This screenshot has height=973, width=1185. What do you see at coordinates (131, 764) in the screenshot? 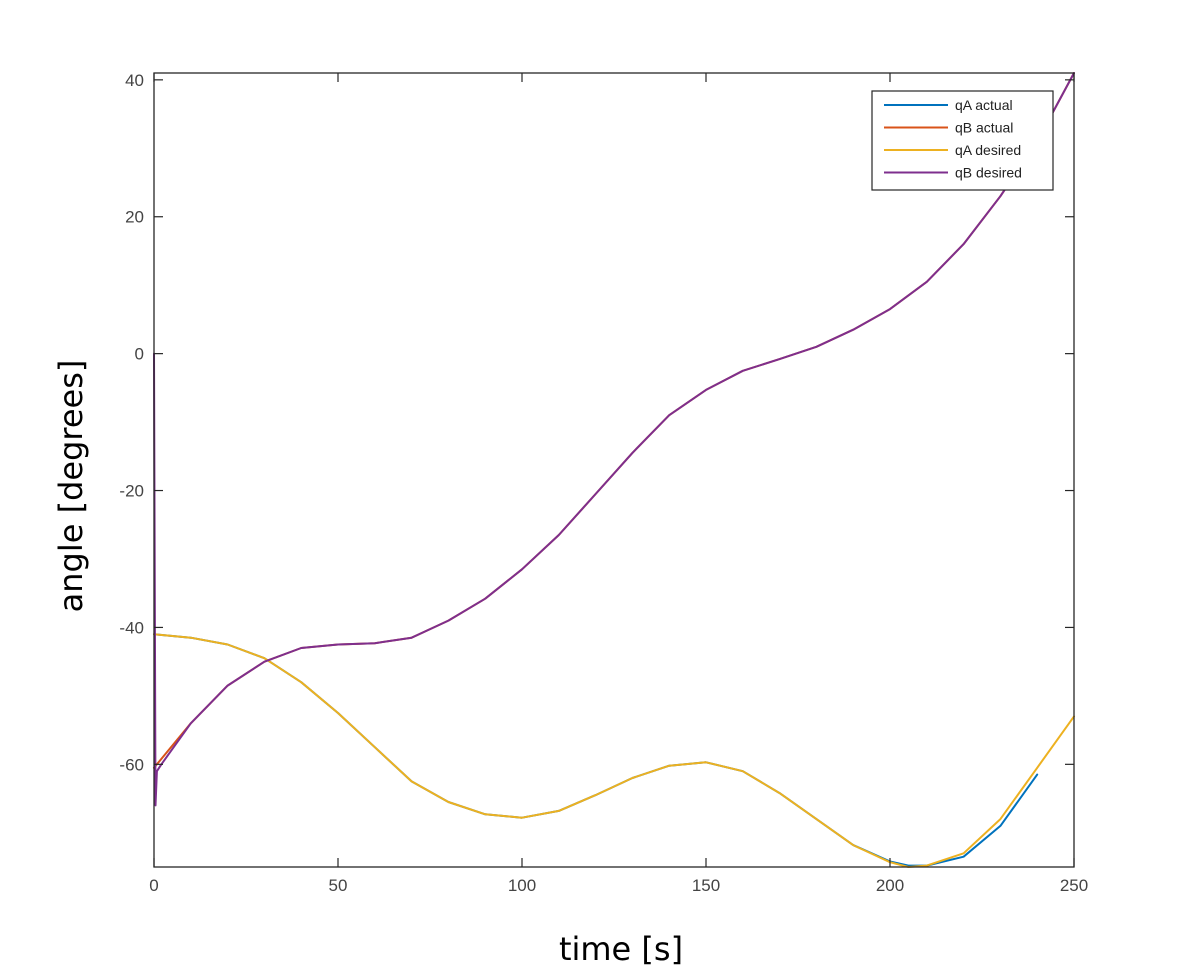
I see `y-tick-label: -60` at bounding box center [131, 764].